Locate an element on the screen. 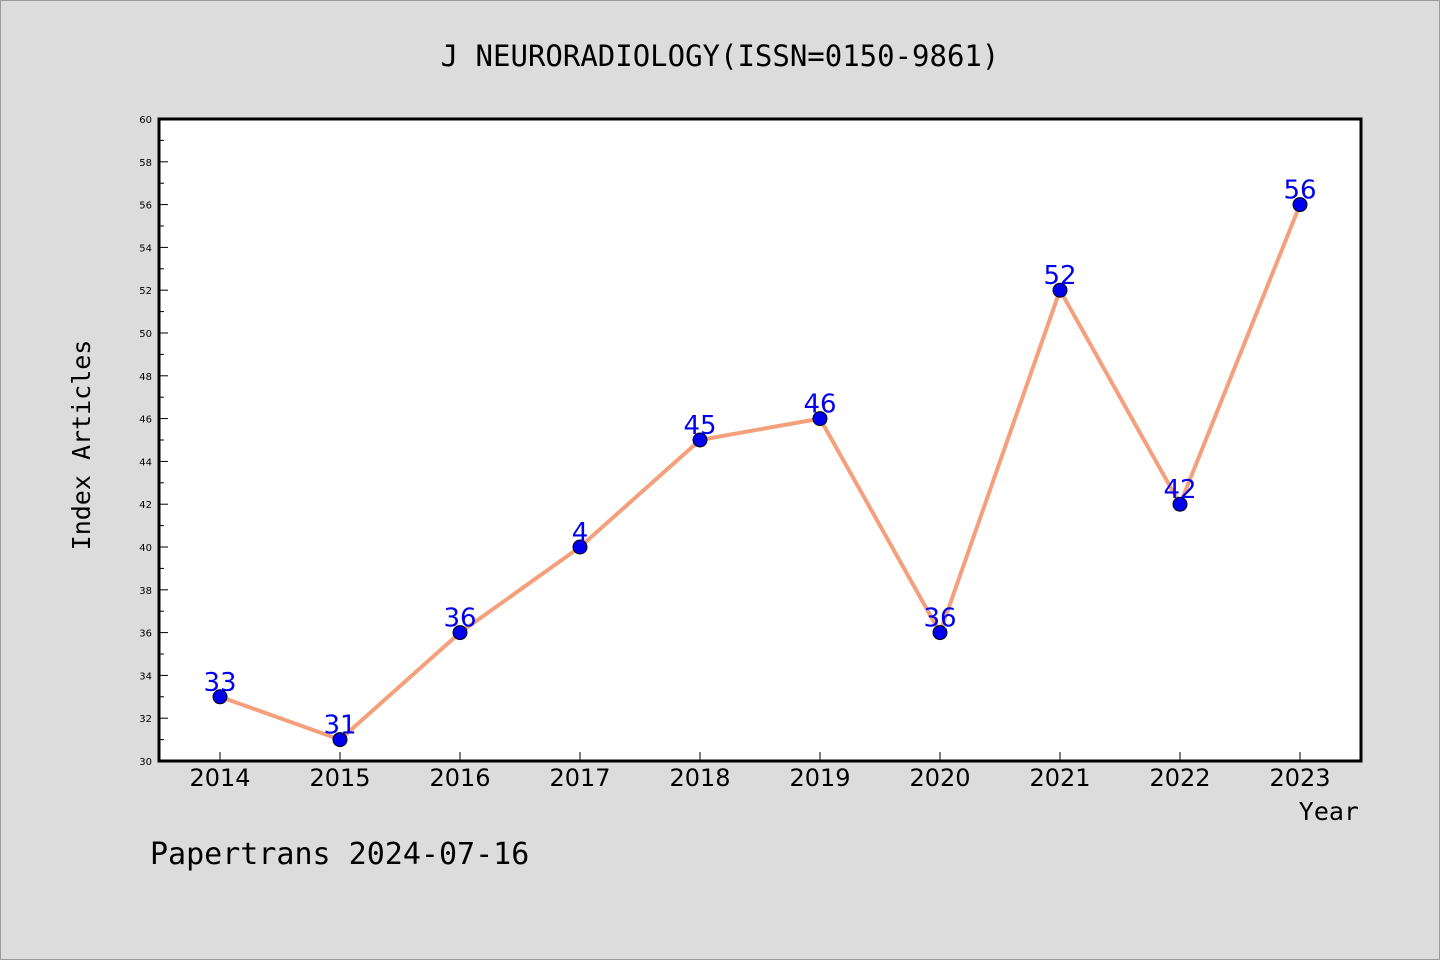 The image size is (1440, 960). data-label: 31 is located at coordinates (339, 726).